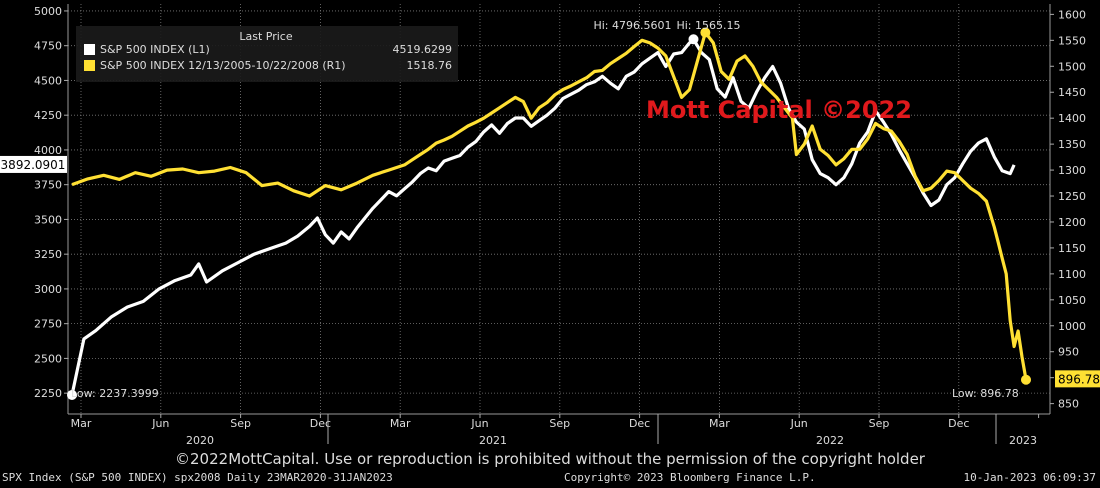 The image size is (1100, 488). What do you see at coordinates (48, 150) in the screenshot?
I see `left-tick-label: 4000` at bounding box center [48, 150].